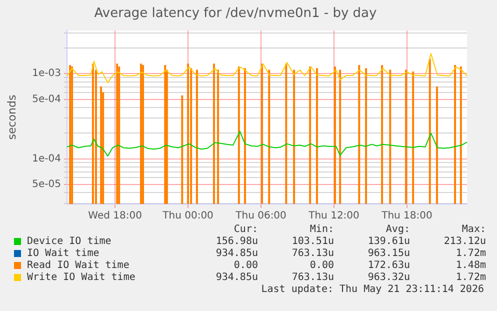  Describe the element at coordinates (46, 184) in the screenshot. I see `y-tick-label: 5e-05` at that location.